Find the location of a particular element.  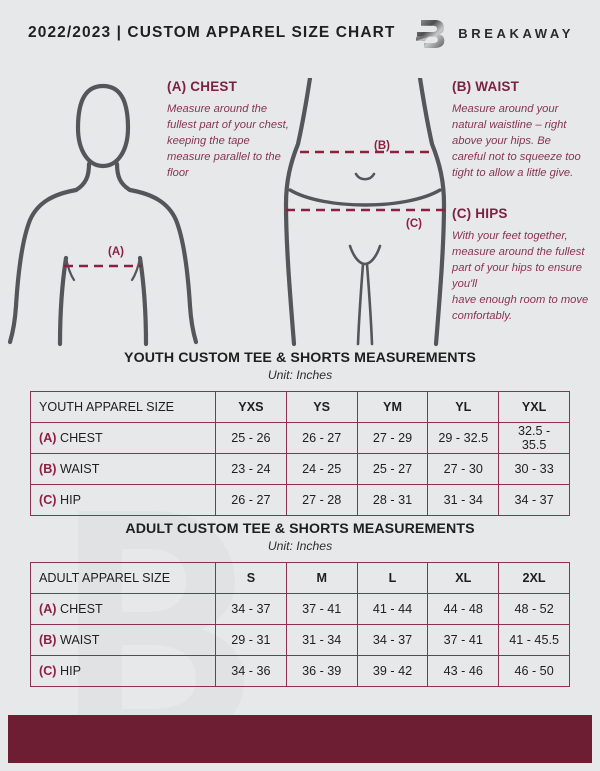

youth-r2-c1: 27 - 28 is located at coordinates (321, 500).